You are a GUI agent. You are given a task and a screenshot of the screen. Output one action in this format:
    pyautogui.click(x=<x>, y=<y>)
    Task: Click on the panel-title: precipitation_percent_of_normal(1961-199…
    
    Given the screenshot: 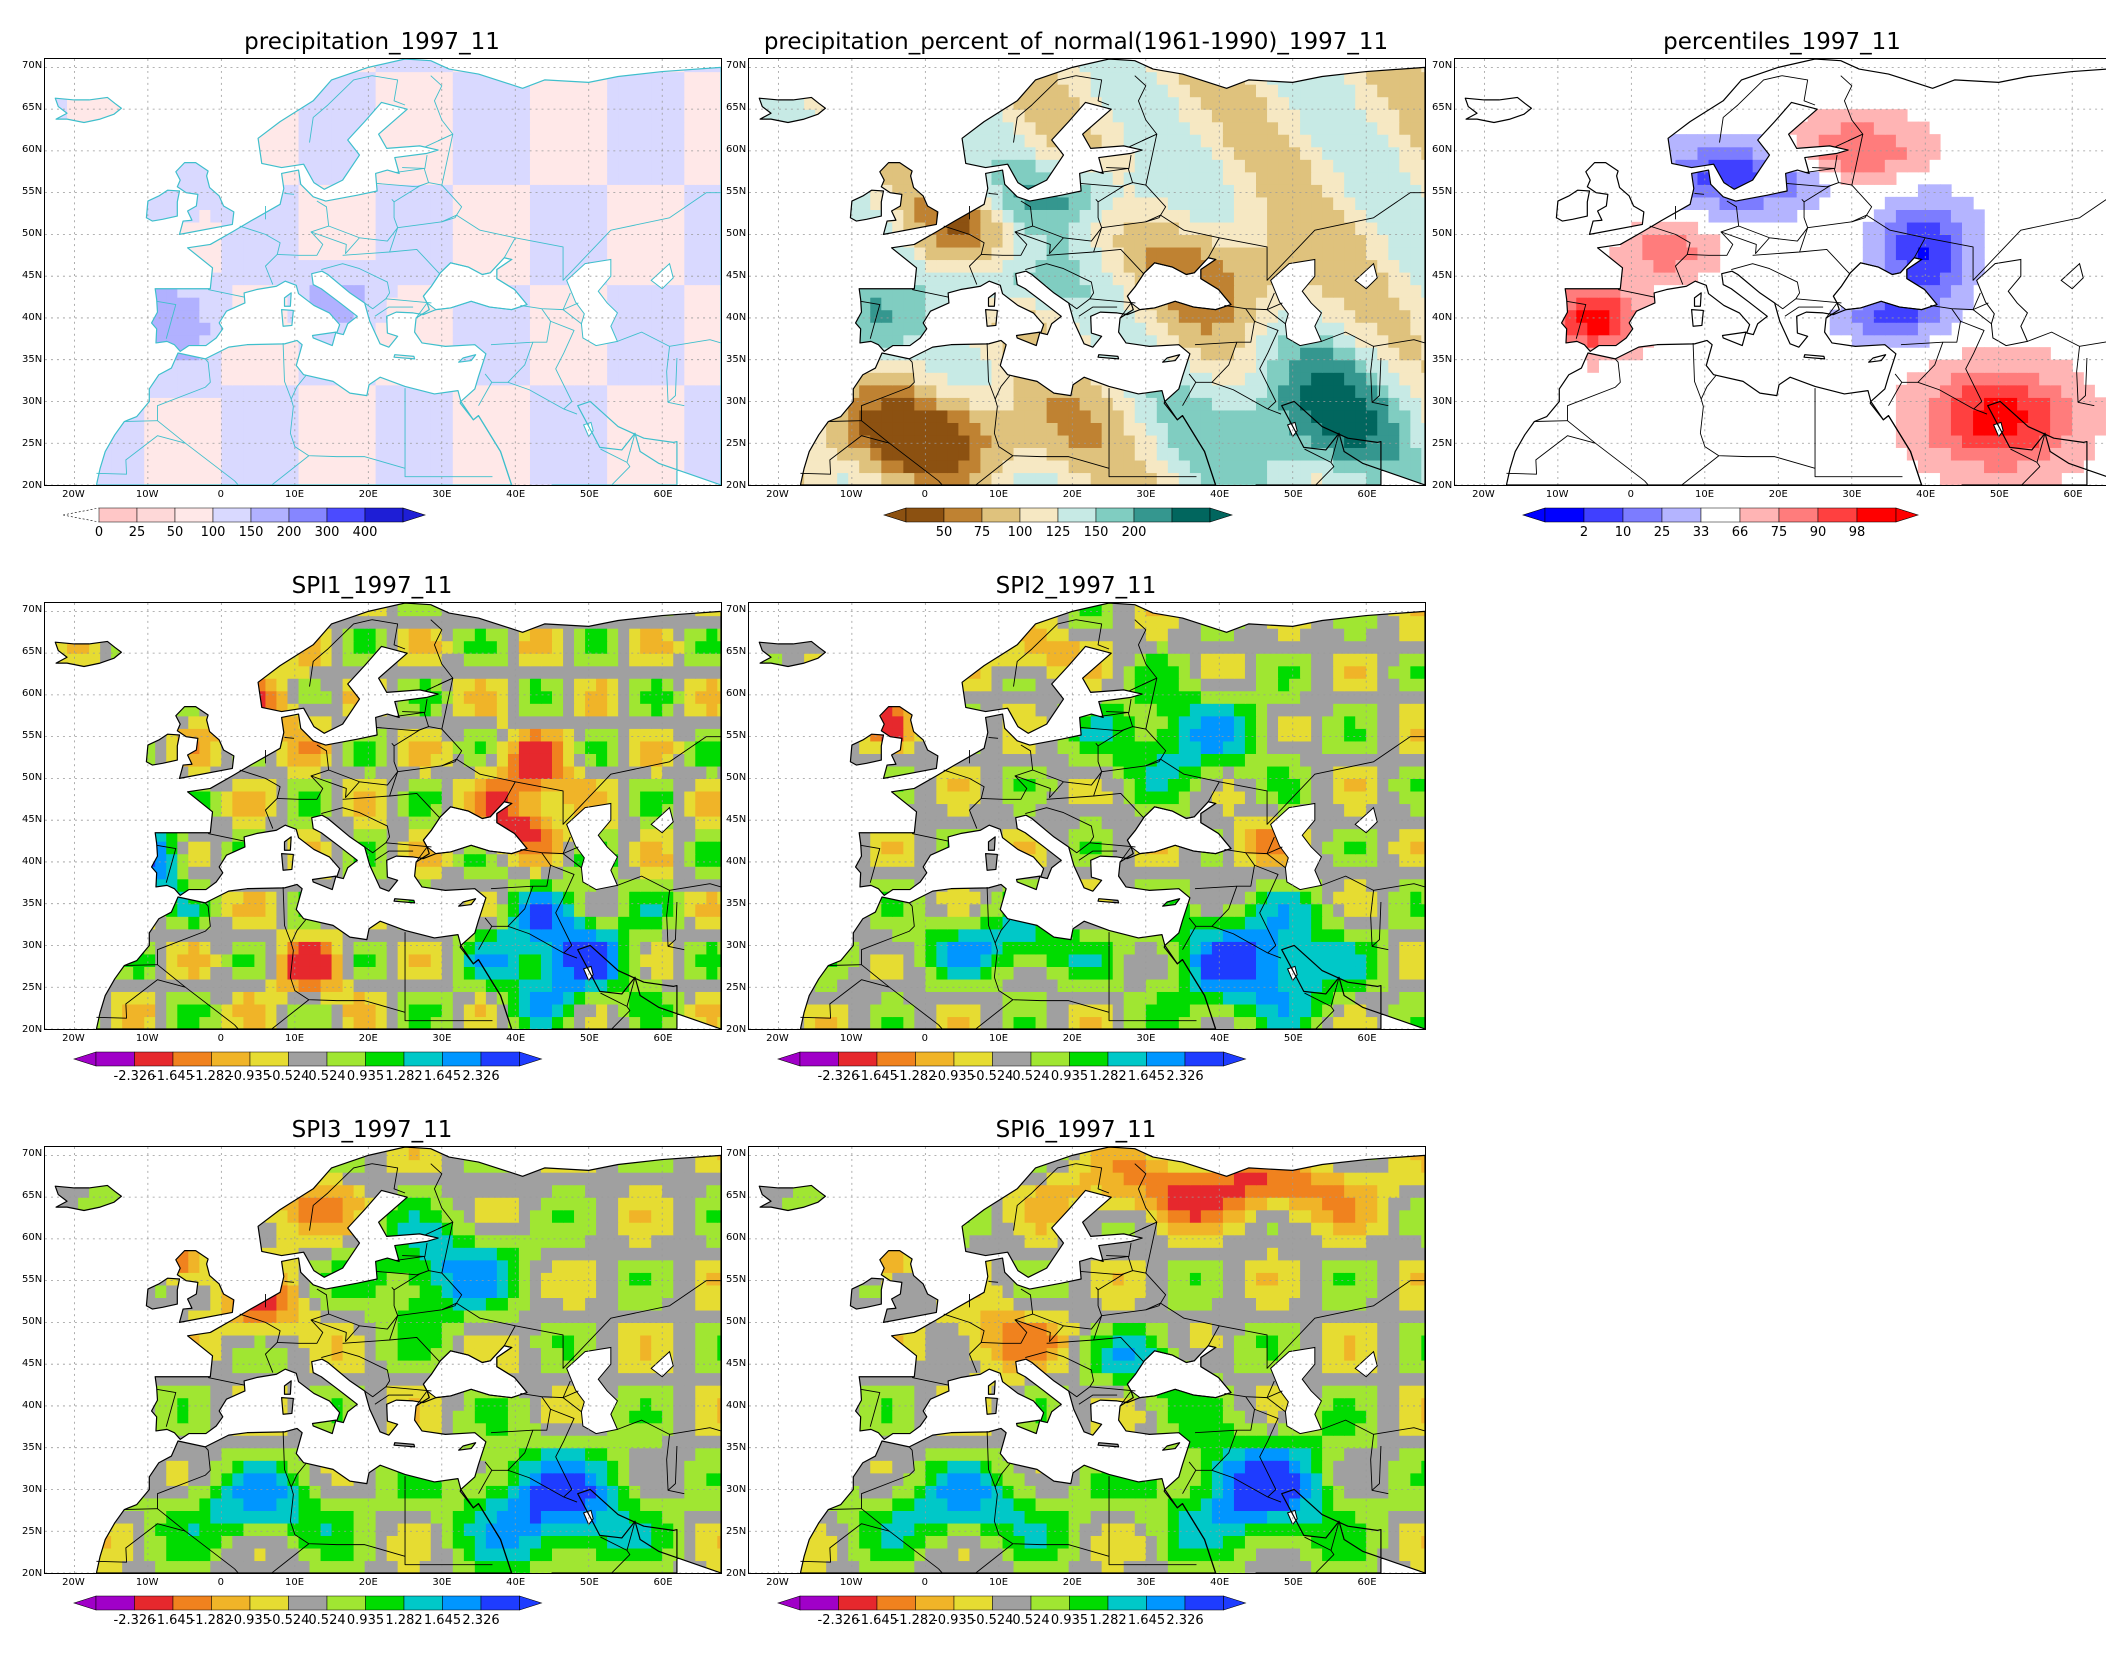 What is the action you would take?
    pyautogui.click(x=1076, y=42)
    